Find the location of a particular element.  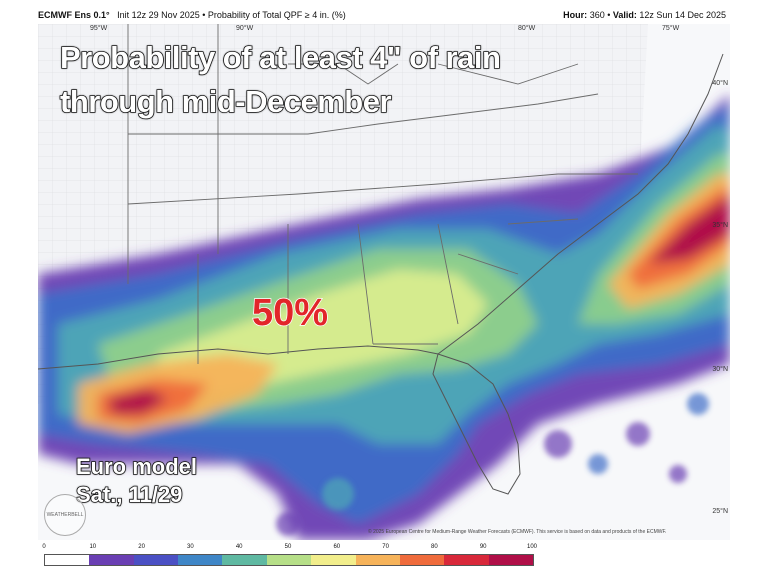

lon-label: 90°W is located at coordinates (245, 28).